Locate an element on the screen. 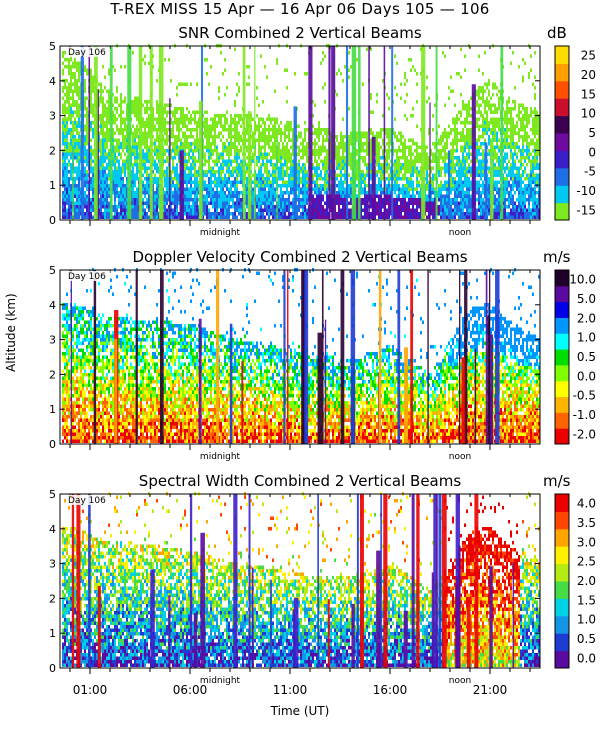 The image size is (600, 750). snr-y-tick-label: 5 is located at coordinates (52, 46).